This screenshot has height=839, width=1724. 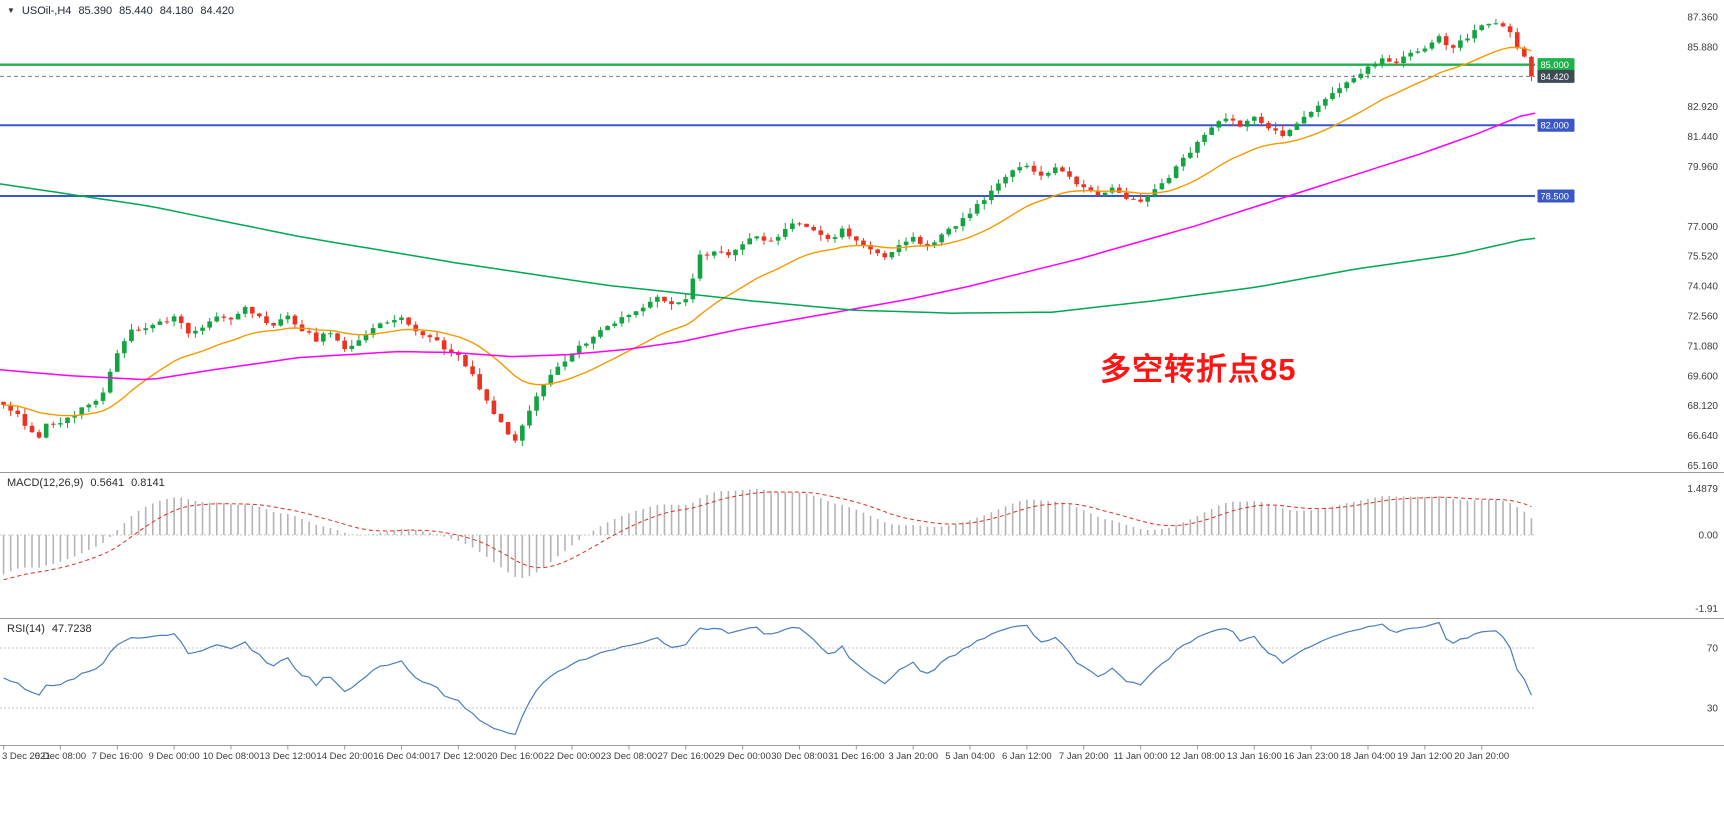 I want to click on time-axis-label: 13 Dec 12:00, so click(x=288, y=756).